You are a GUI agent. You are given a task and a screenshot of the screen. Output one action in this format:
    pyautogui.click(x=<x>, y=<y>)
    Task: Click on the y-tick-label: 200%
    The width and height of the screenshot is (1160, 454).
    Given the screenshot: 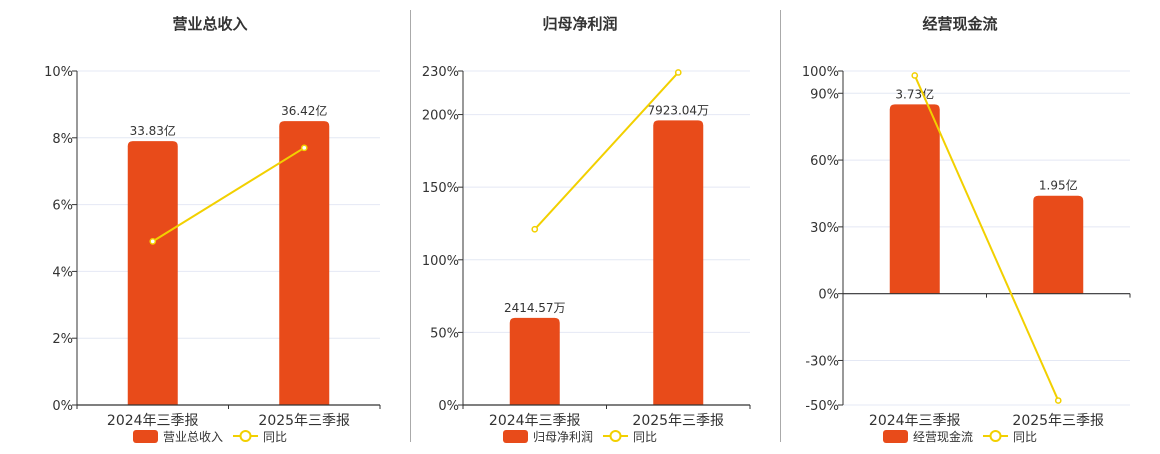 What is the action you would take?
    pyautogui.click(x=440, y=116)
    